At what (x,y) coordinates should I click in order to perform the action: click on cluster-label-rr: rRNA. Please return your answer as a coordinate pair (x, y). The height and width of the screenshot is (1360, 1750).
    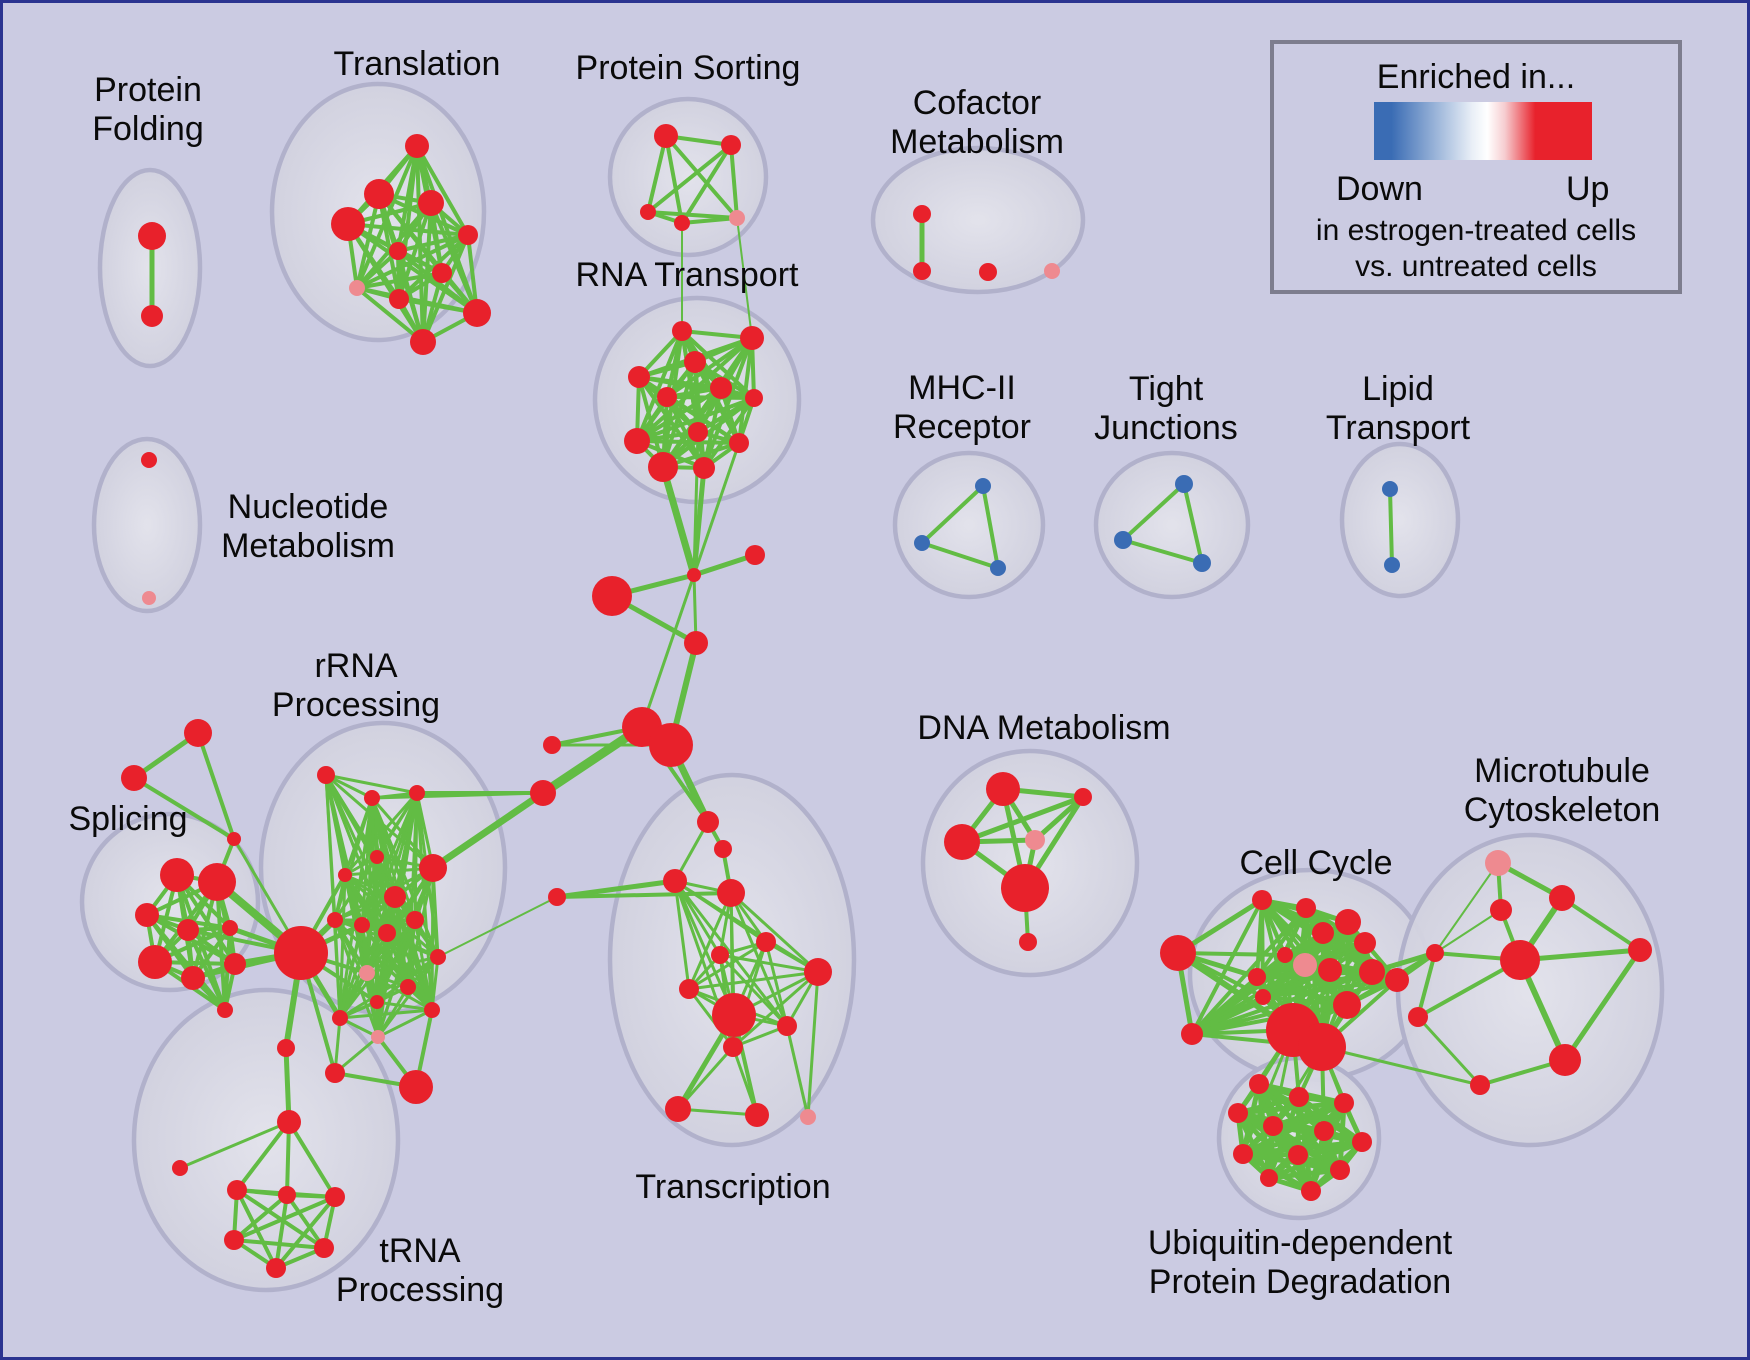
    Looking at the image, I should click on (355, 666).